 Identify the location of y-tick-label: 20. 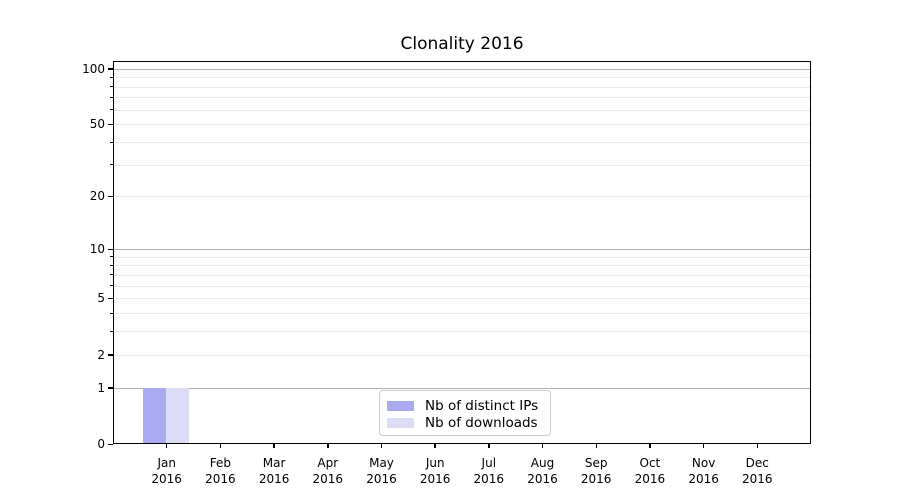
(97, 196).